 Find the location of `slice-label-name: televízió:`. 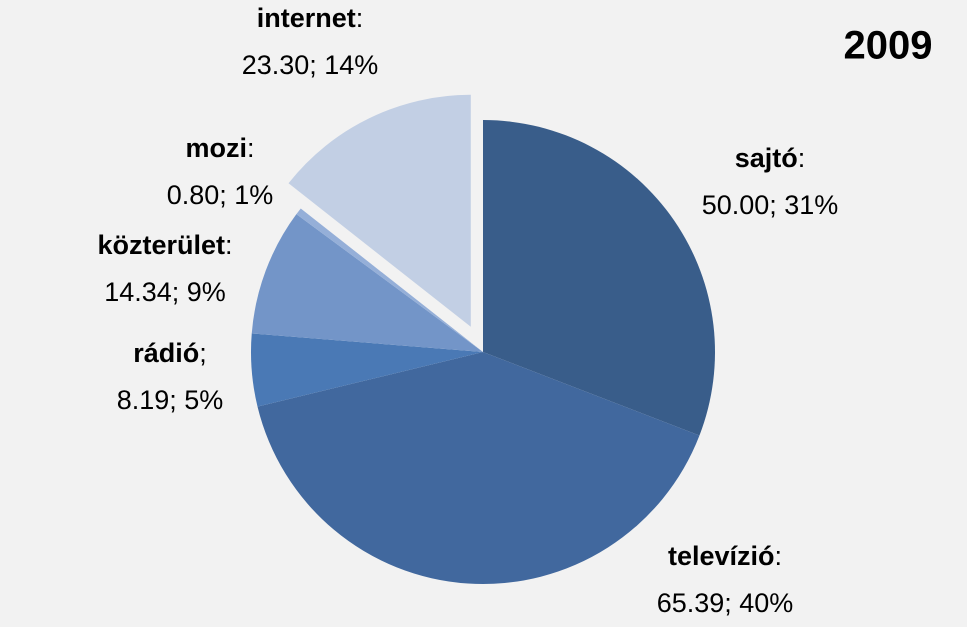

slice-label-name: televízió: is located at coordinates (725, 556).